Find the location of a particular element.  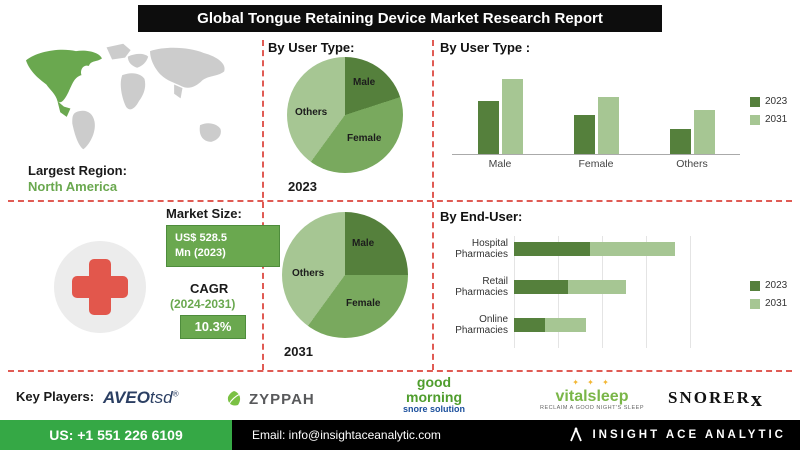

world-map-svg is located at coordinates (125, 96).